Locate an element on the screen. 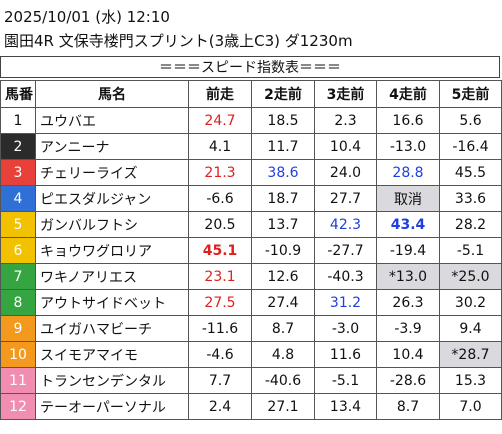 This screenshot has width=502, height=434. speed-index: 27.4 is located at coordinates (283, 302).